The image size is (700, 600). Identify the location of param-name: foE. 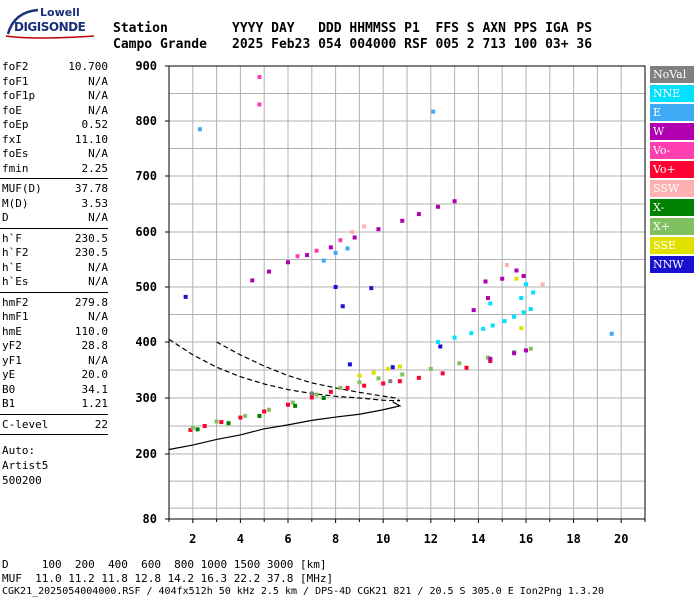
(12, 110).